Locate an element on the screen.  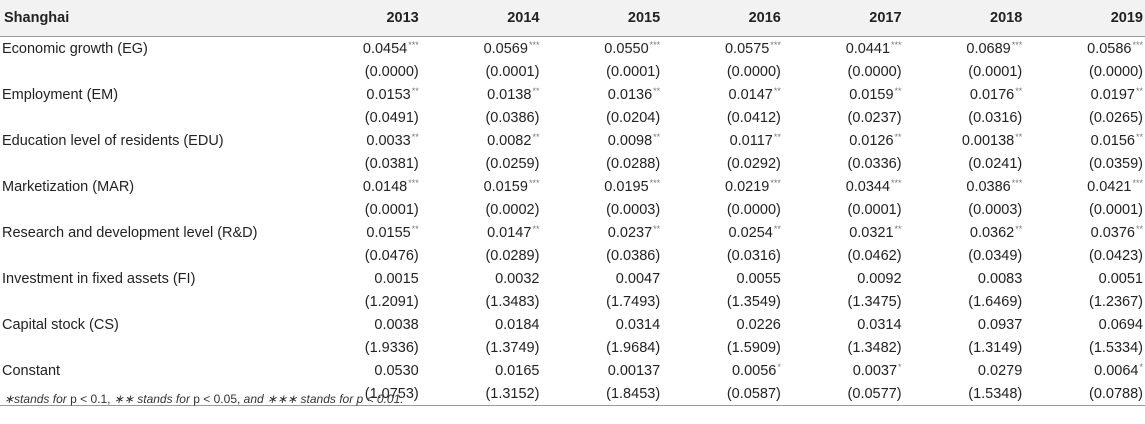
pvalue-cell: (0.0292) is located at coordinates (753, 163).